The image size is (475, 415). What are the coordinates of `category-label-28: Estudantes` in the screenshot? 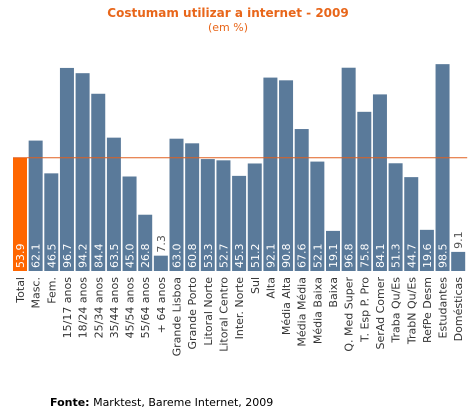 It's located at (443, 308).